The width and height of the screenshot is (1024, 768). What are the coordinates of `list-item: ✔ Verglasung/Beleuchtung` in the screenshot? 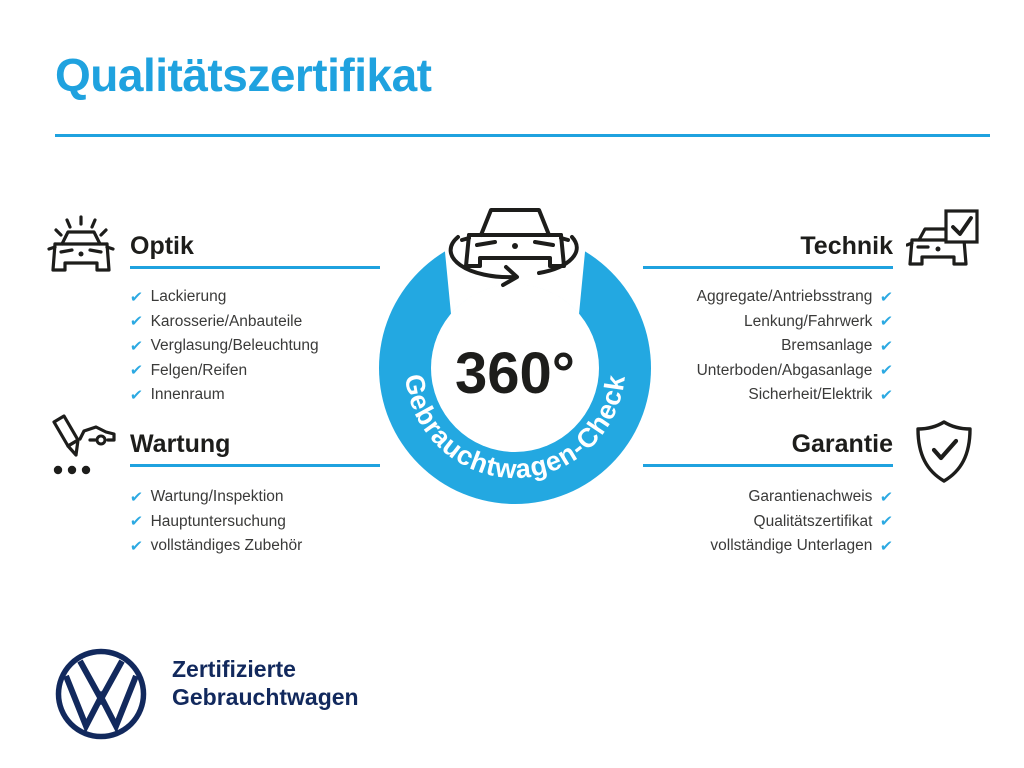 It's located at (224, 346).